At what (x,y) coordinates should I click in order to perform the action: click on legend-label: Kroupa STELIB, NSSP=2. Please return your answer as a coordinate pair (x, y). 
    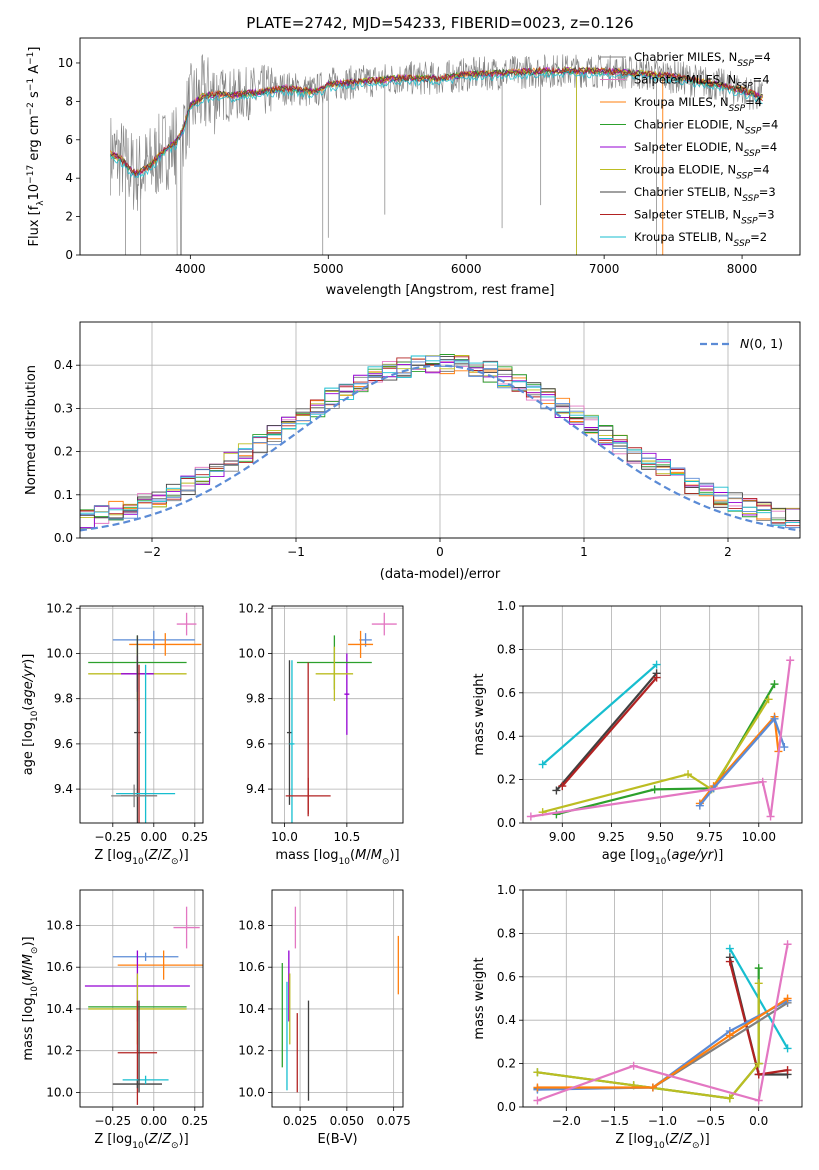
    Looking at the image, I should click on (700, 239).